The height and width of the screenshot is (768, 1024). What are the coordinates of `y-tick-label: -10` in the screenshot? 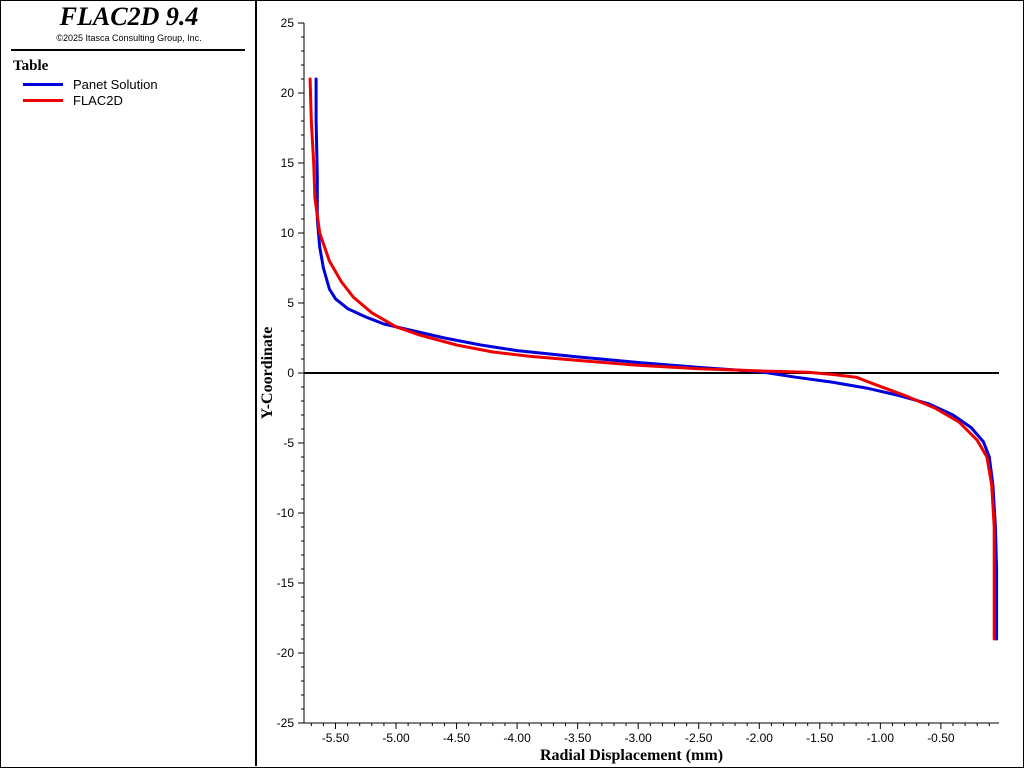 It's located at (286, 513).